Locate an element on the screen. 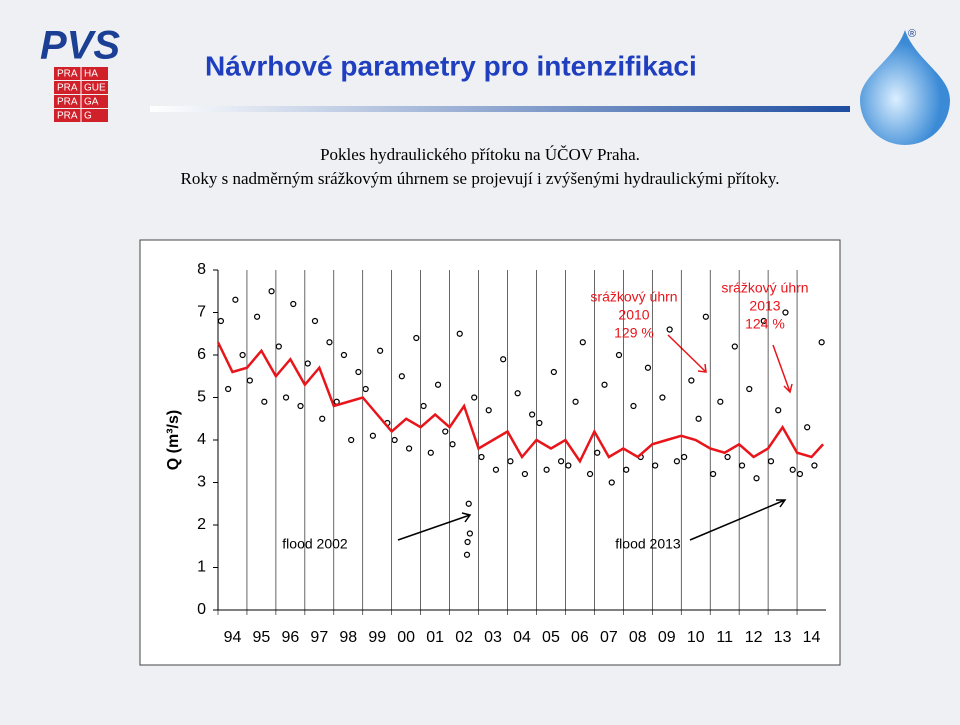  y-tick-label: 4 is located at coordinates (201, 439).